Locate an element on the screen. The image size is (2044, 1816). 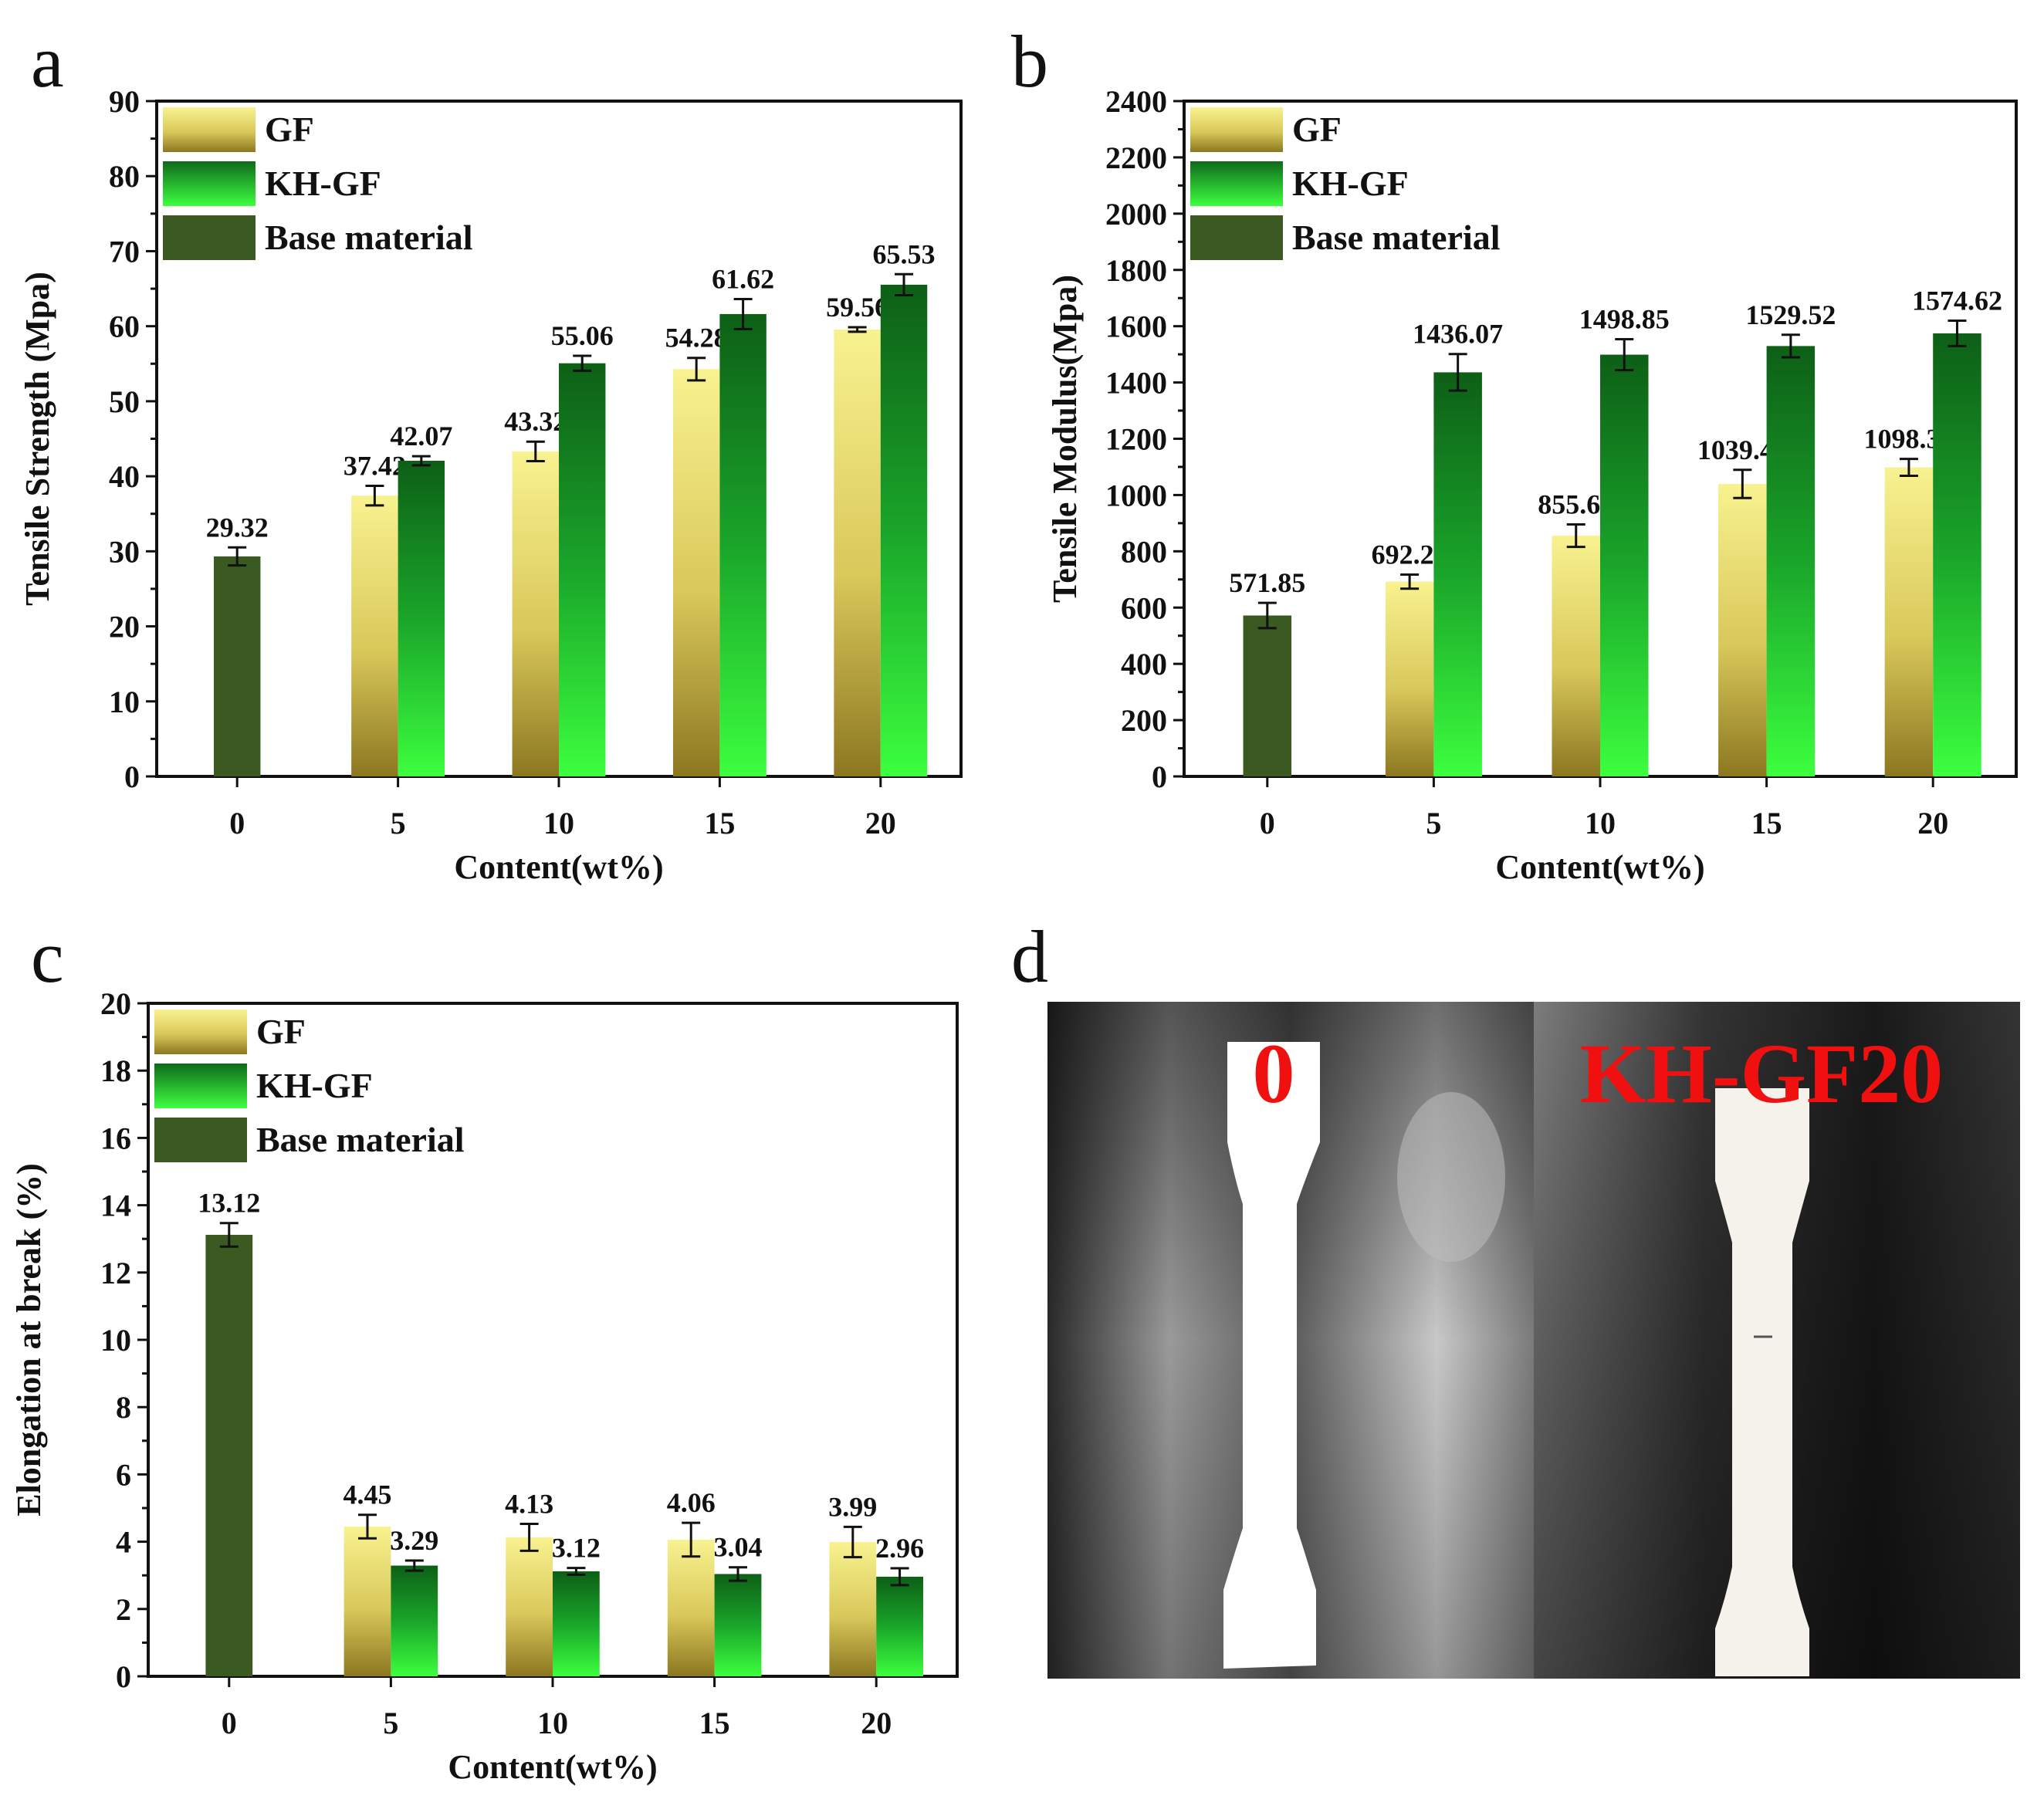
panel-letter-c: c is located at coordinates (47, 957).